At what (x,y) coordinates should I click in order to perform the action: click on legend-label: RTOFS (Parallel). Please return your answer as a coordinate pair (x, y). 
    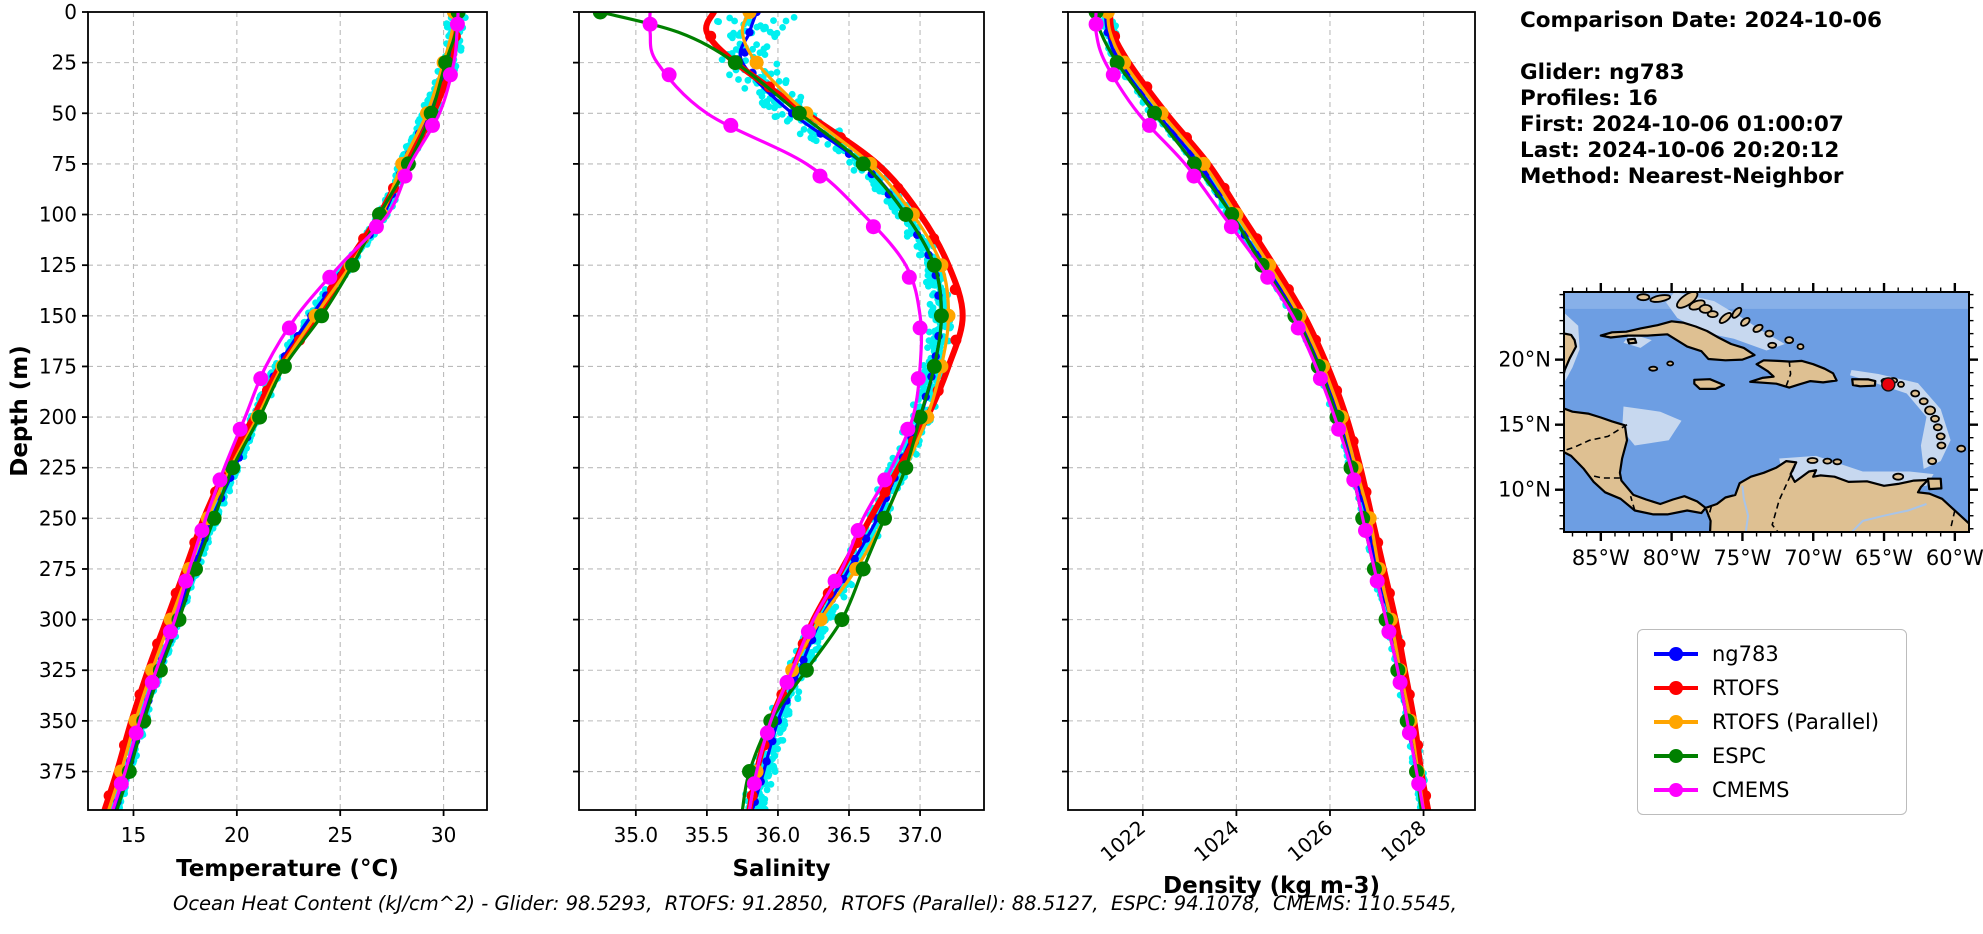
    Looking at the image, I should click on (1796, 722).